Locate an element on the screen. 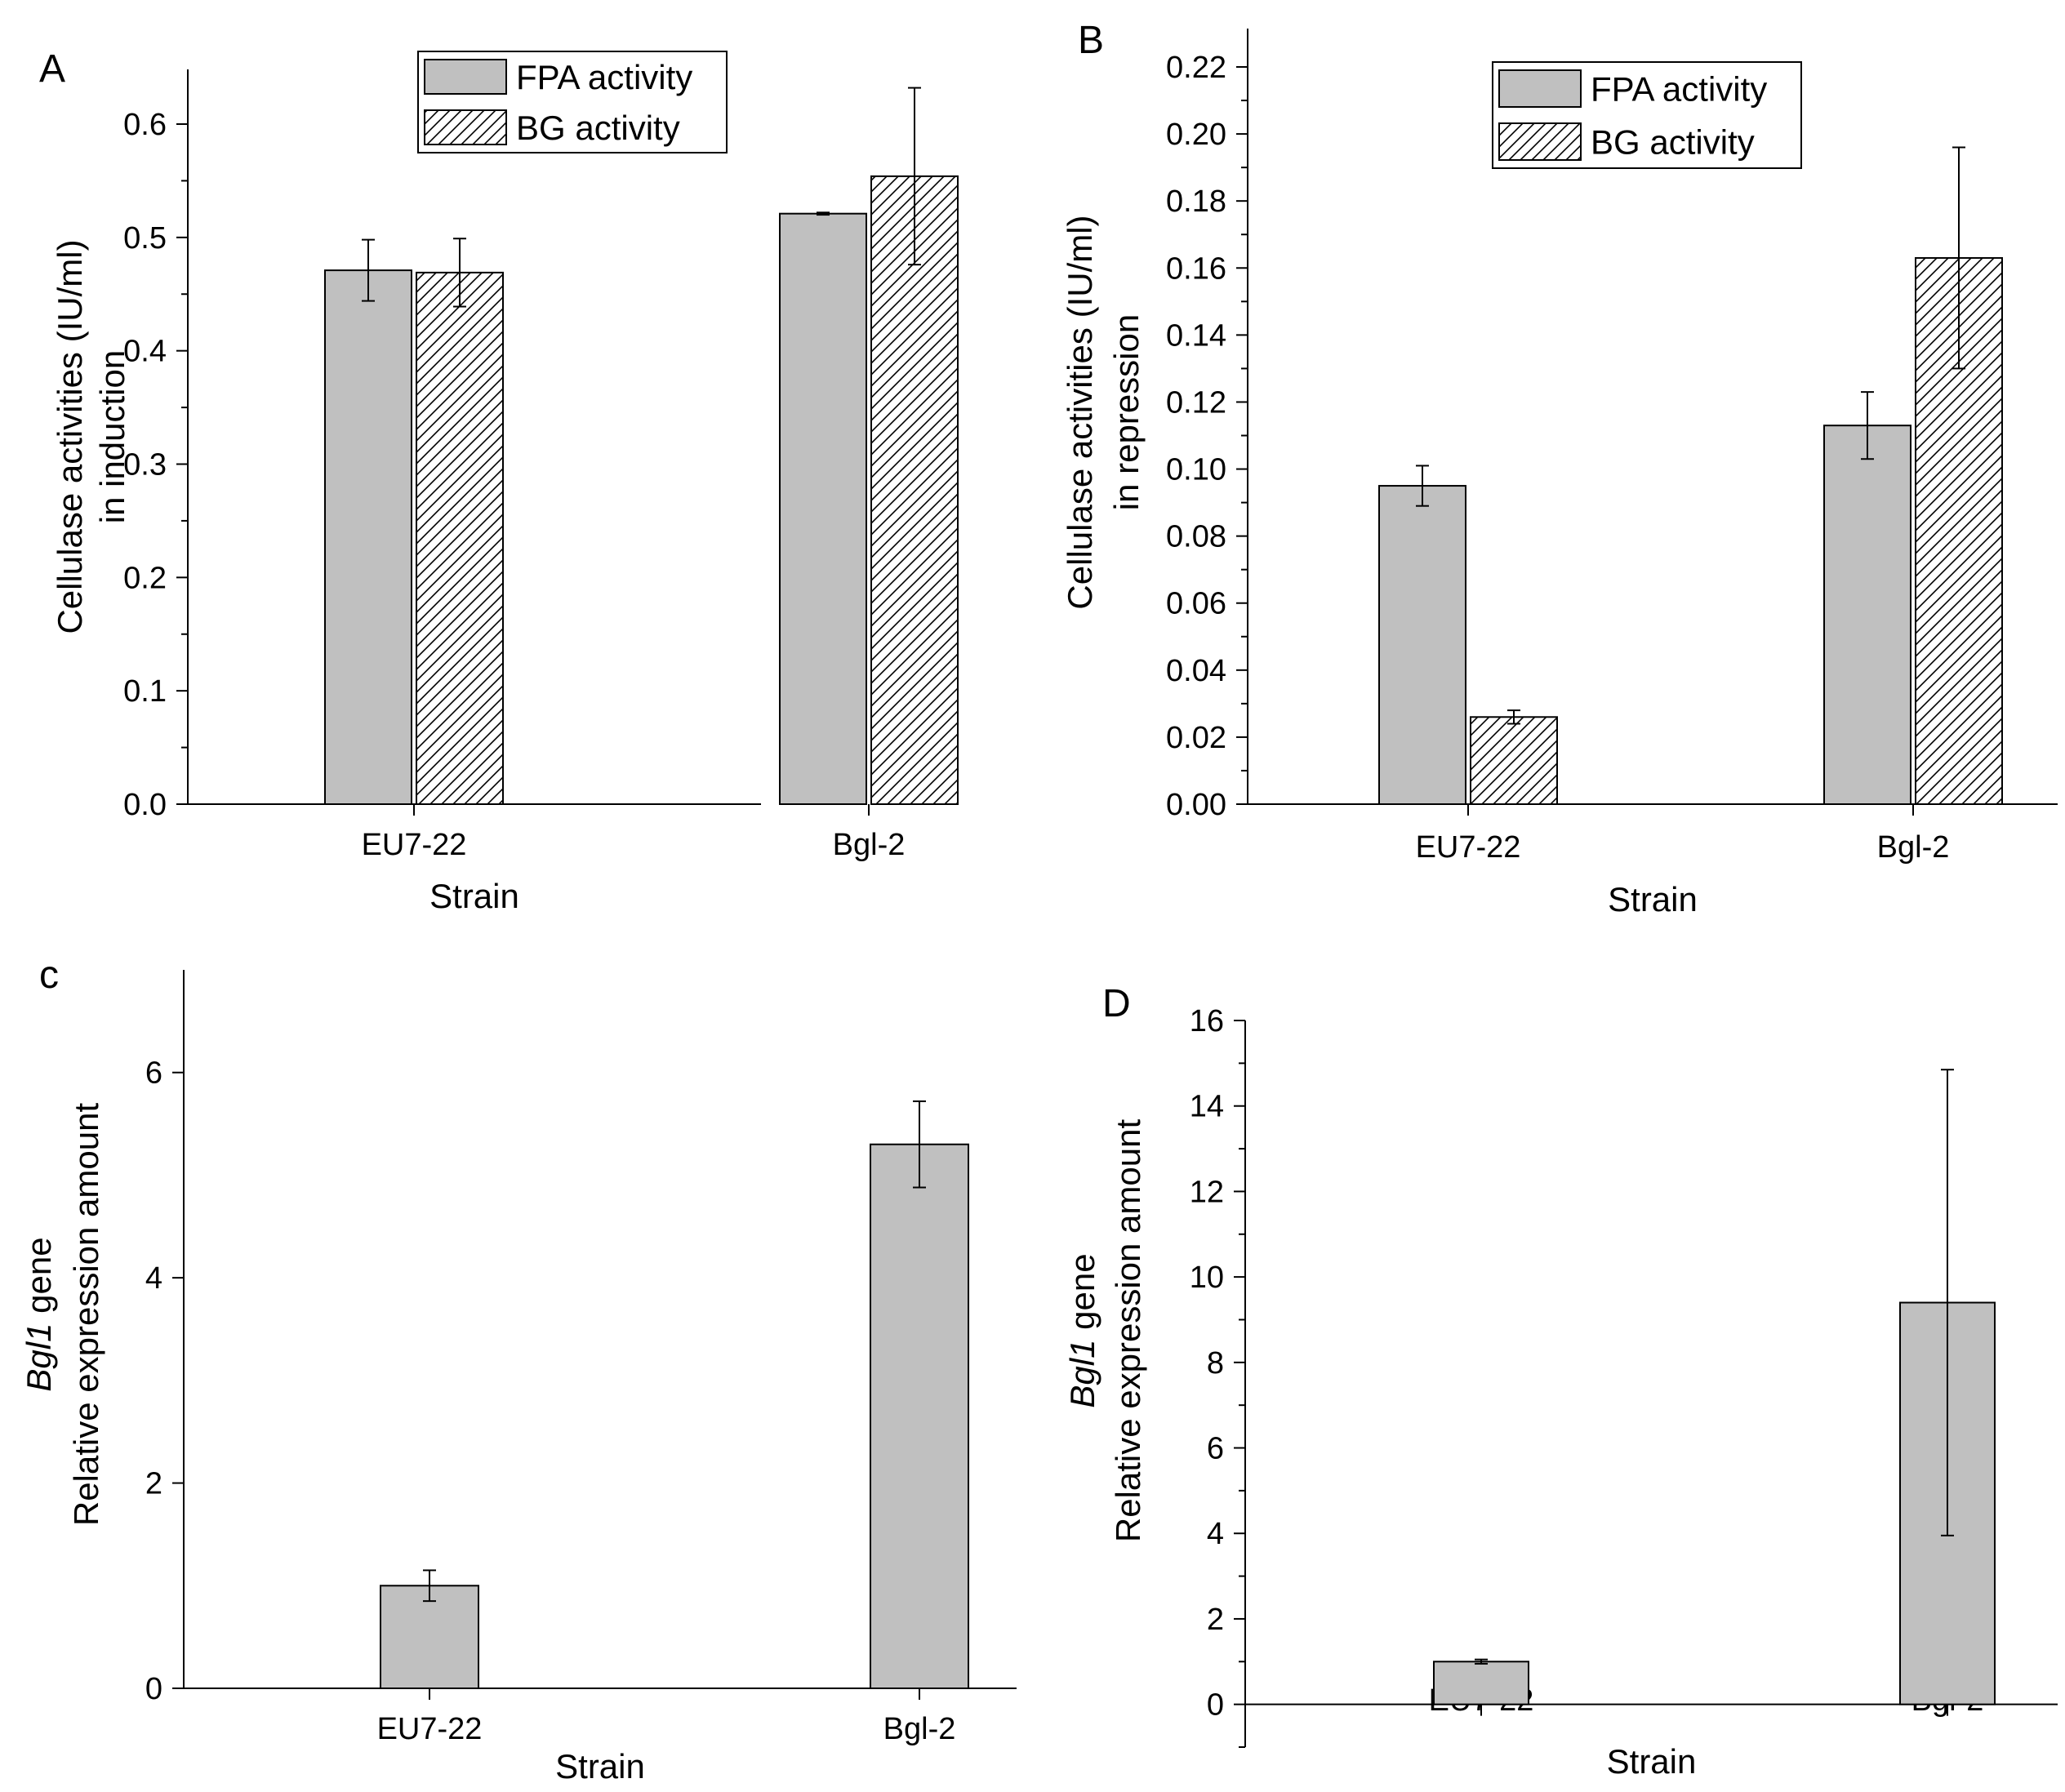 This screenshot has height=1792, width=2065. y-tick-label: 16 is located at coordinates (1207, 1021).